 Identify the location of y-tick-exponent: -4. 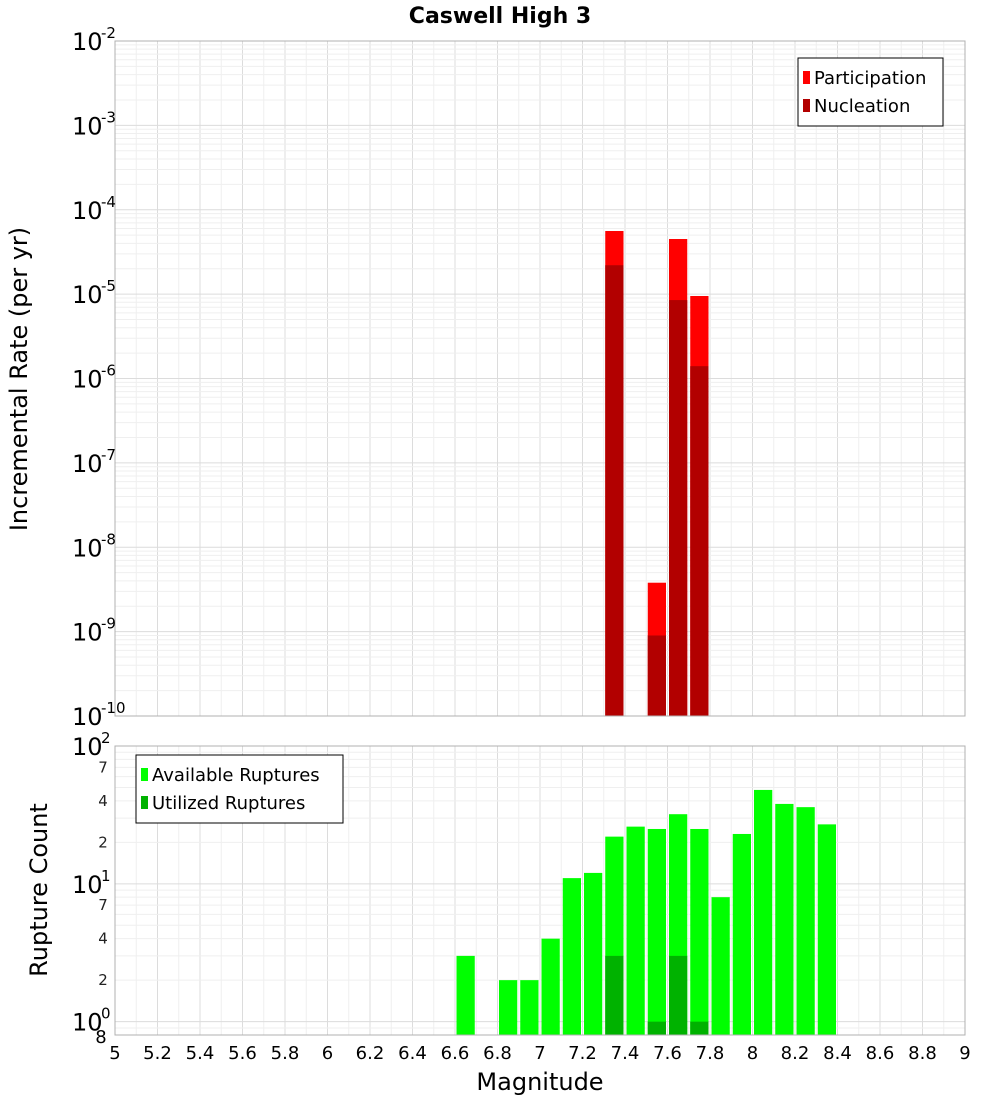
(108, 202).